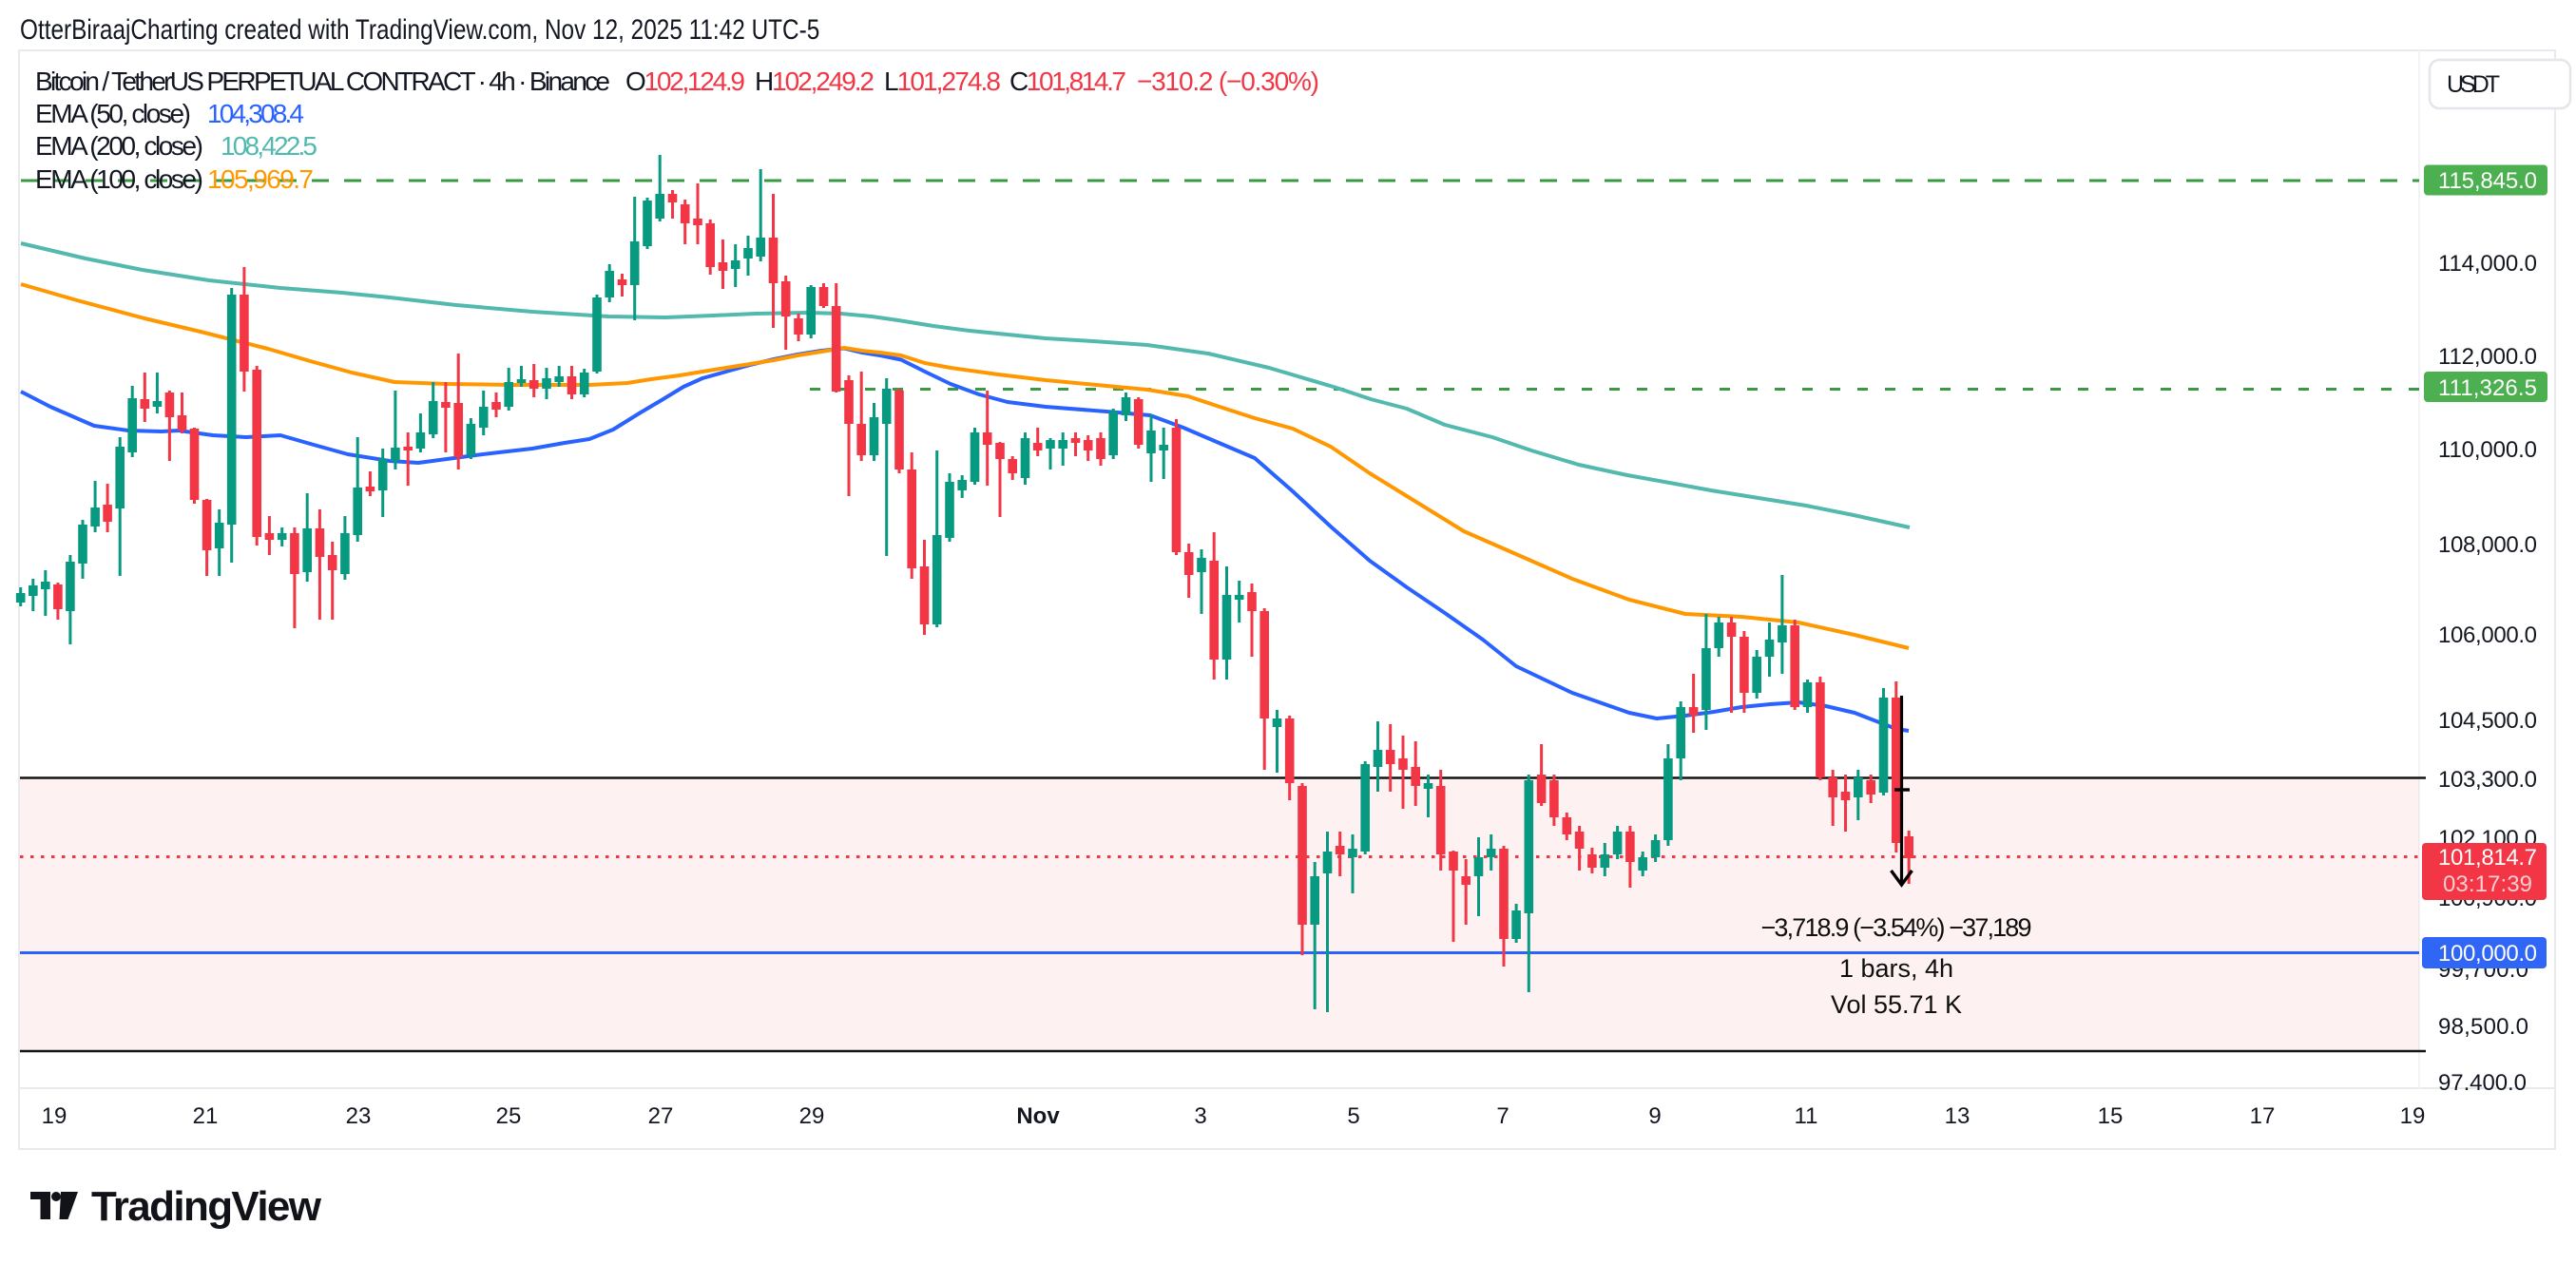  Describe the element at coordinates (2483, 1027) in the screenshot. I see `svg-text: 98,500.0` at that location.